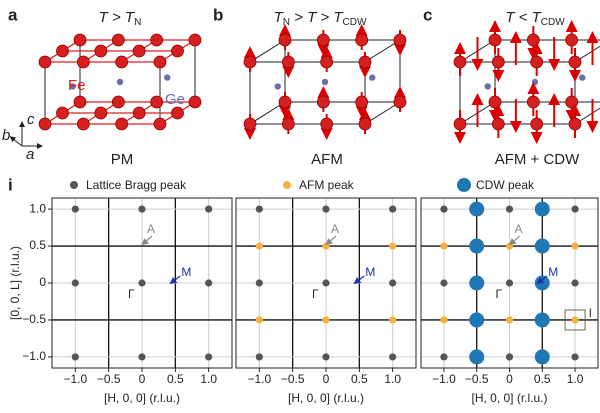 This screenshot has width=600, height=413. I want to click on y-tick-label: −0.5, so click(34, 319).